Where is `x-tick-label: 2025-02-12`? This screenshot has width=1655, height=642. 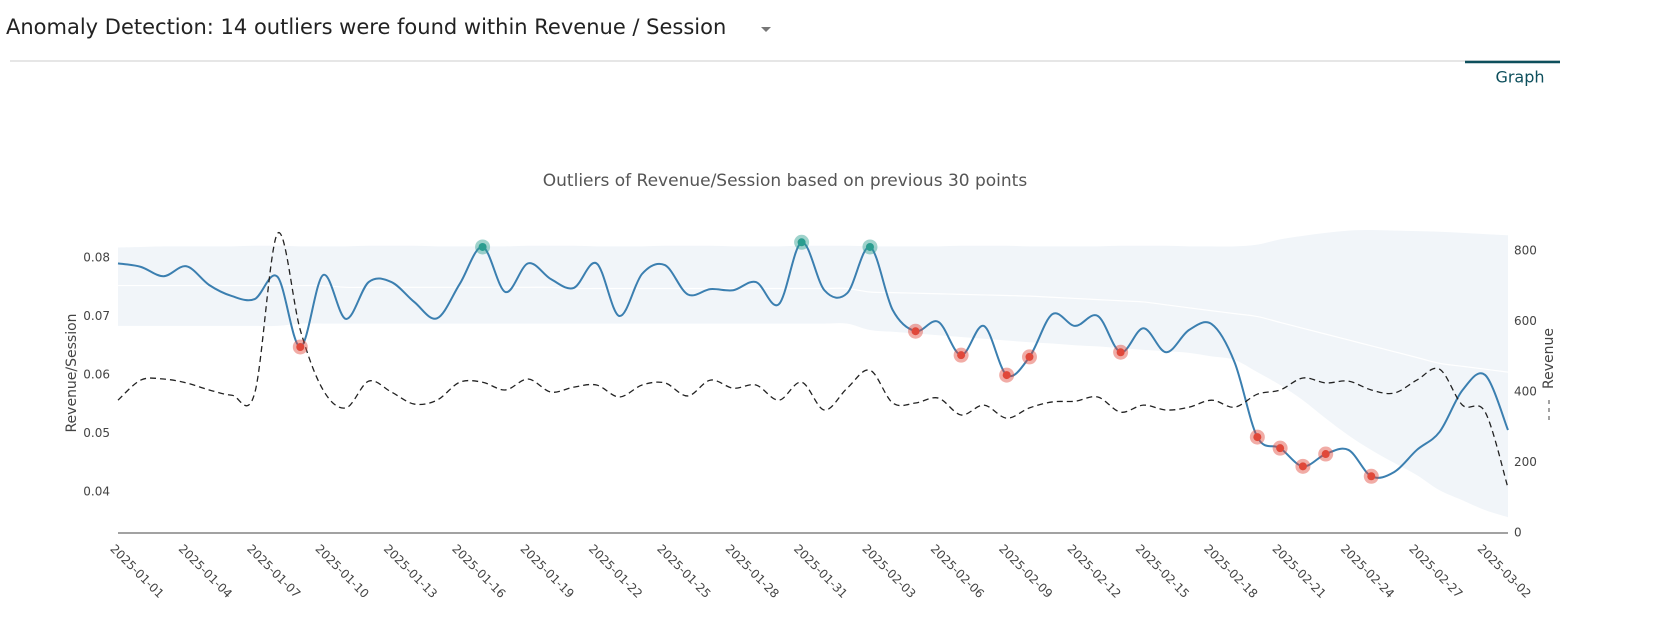
x-tick-label: 2025-02-12 is located at coordinates (1093, 571).